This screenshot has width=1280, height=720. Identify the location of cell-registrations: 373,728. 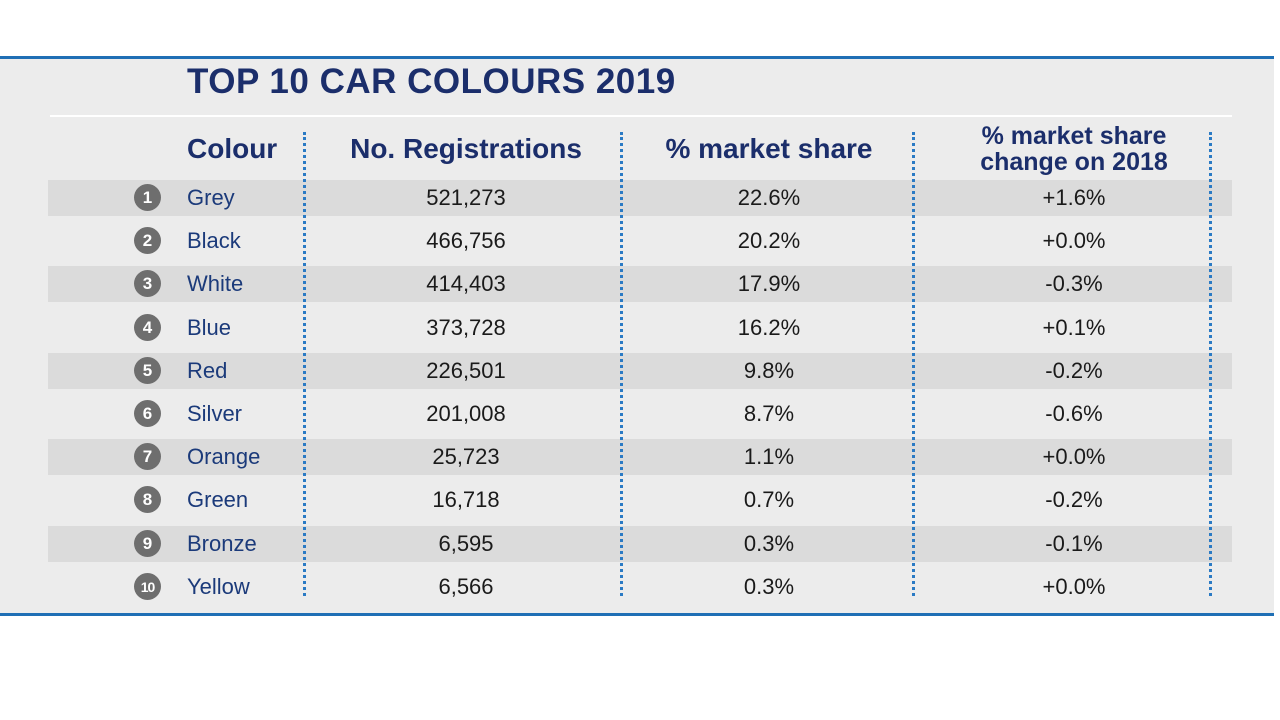
(466, 327).